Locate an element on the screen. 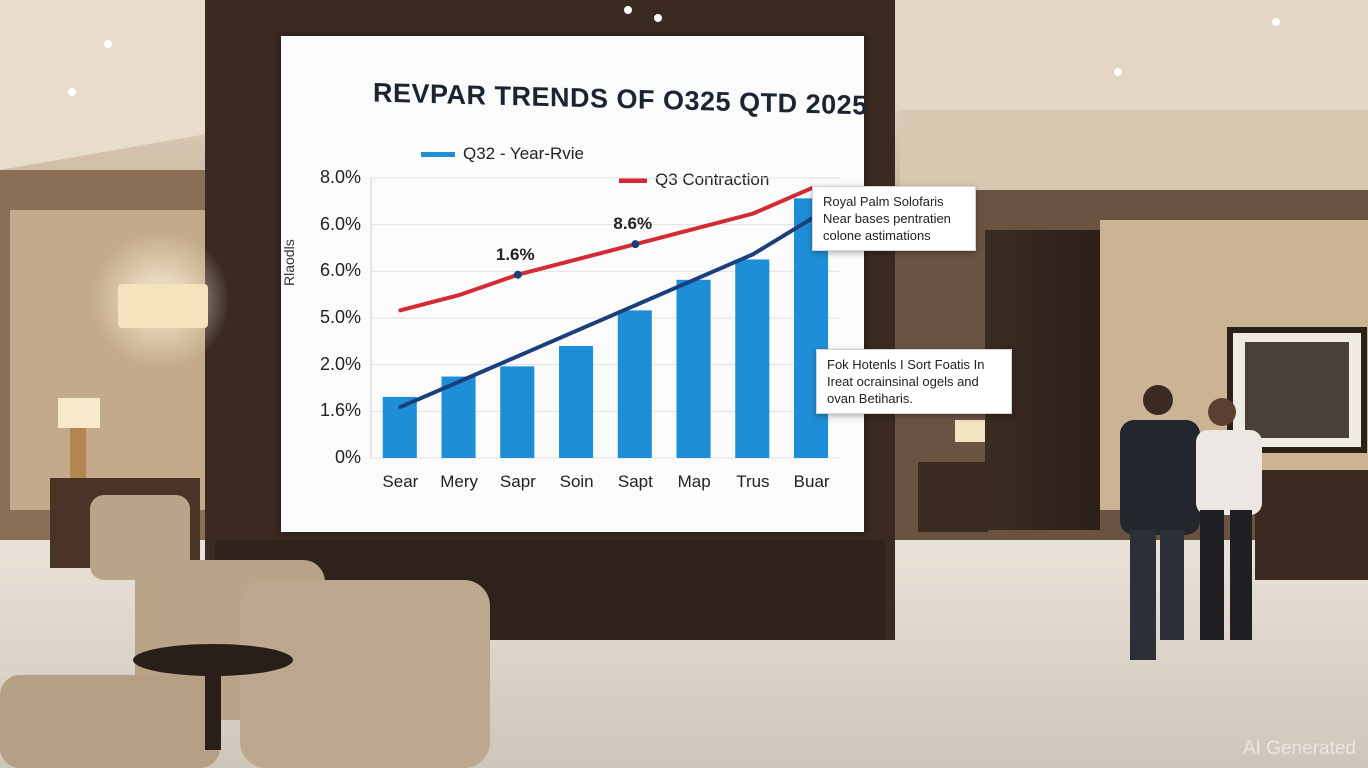 This screenshot has width=1368, height=768. x-tick-label: Trus is located at coordinates (753, 481).